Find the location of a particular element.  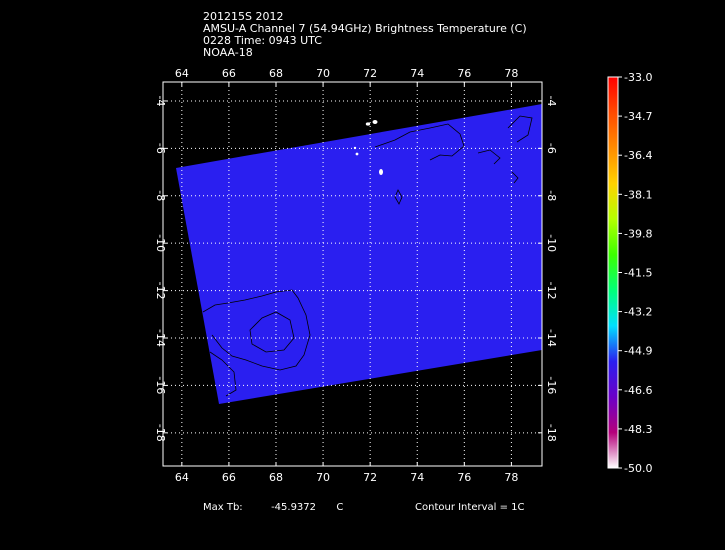

title-date: 201215S 2012 is located at coordinates (243, 16).